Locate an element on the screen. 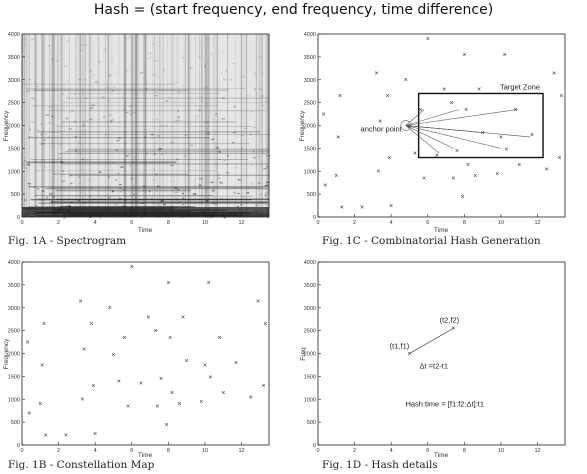 This screenshot has height=474, width=587. point-t2-f2-label: (t2,f2) is located at coordinates (450, 319).